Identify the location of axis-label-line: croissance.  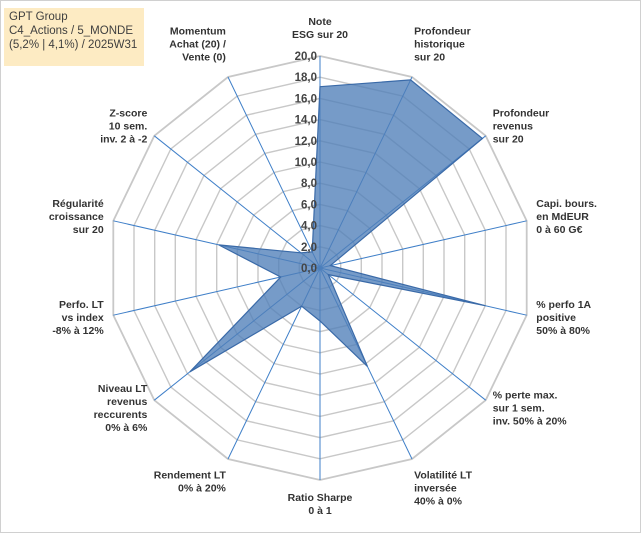
(76, 217).